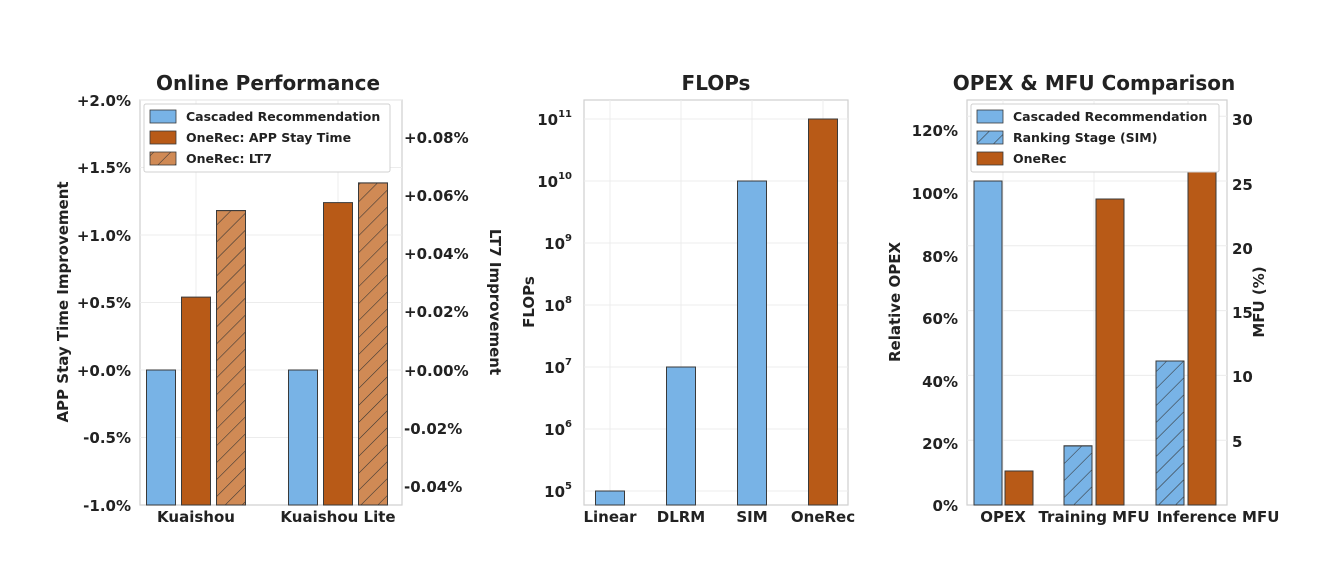 The height and width of the screenshot is (577, 1329). I want to click on y-axis-label: APP Stay Time Improvement, so click(63, 301).